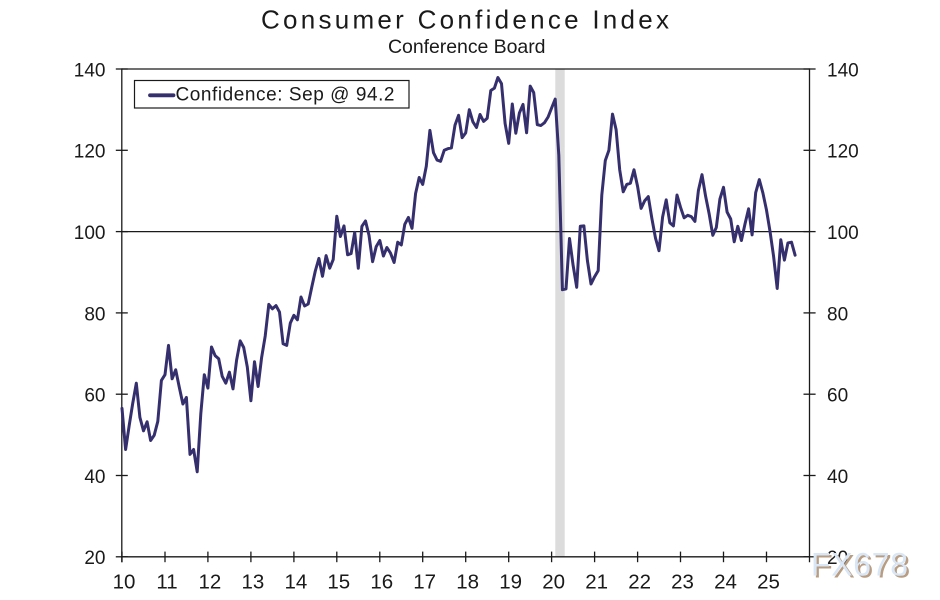 This screenshot has width=940, height=600. What do you see at coordinates (124, 582) in the screenshot?
I see `svg-text: 10` at bounding box center [124, 582].